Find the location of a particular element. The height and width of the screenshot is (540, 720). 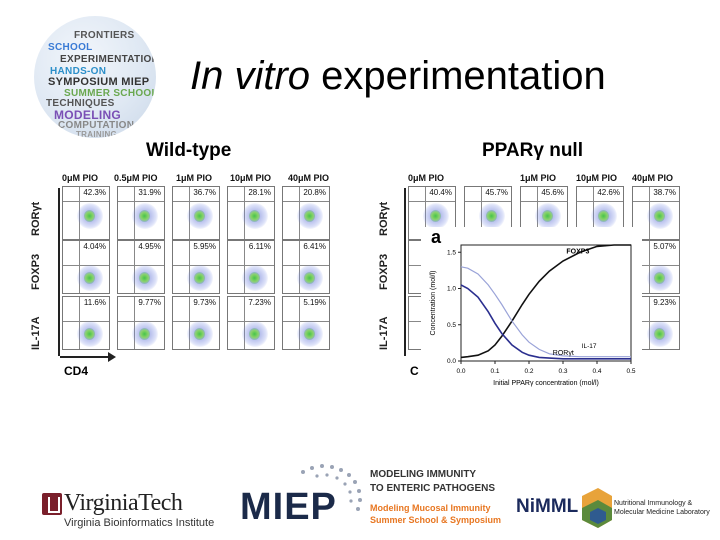

flow-plot-cell: 28.1% is located at coordinates (251, 213).